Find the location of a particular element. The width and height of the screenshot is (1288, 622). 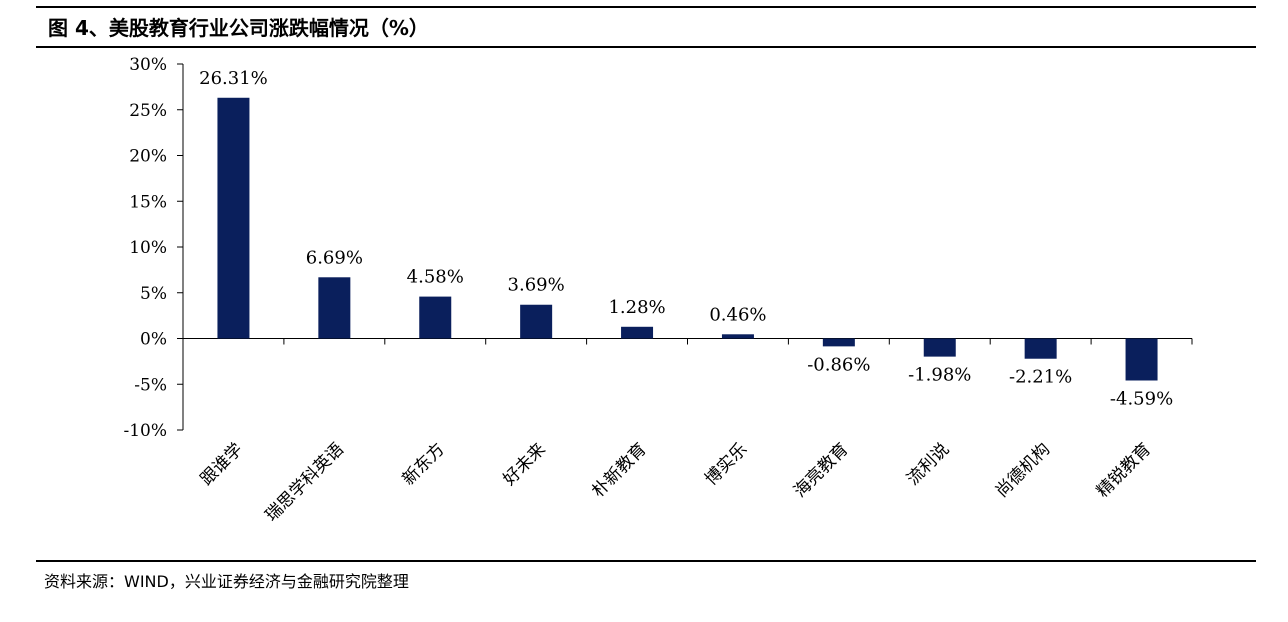

data-label: -0.86% is located at coordinates (838, 364).